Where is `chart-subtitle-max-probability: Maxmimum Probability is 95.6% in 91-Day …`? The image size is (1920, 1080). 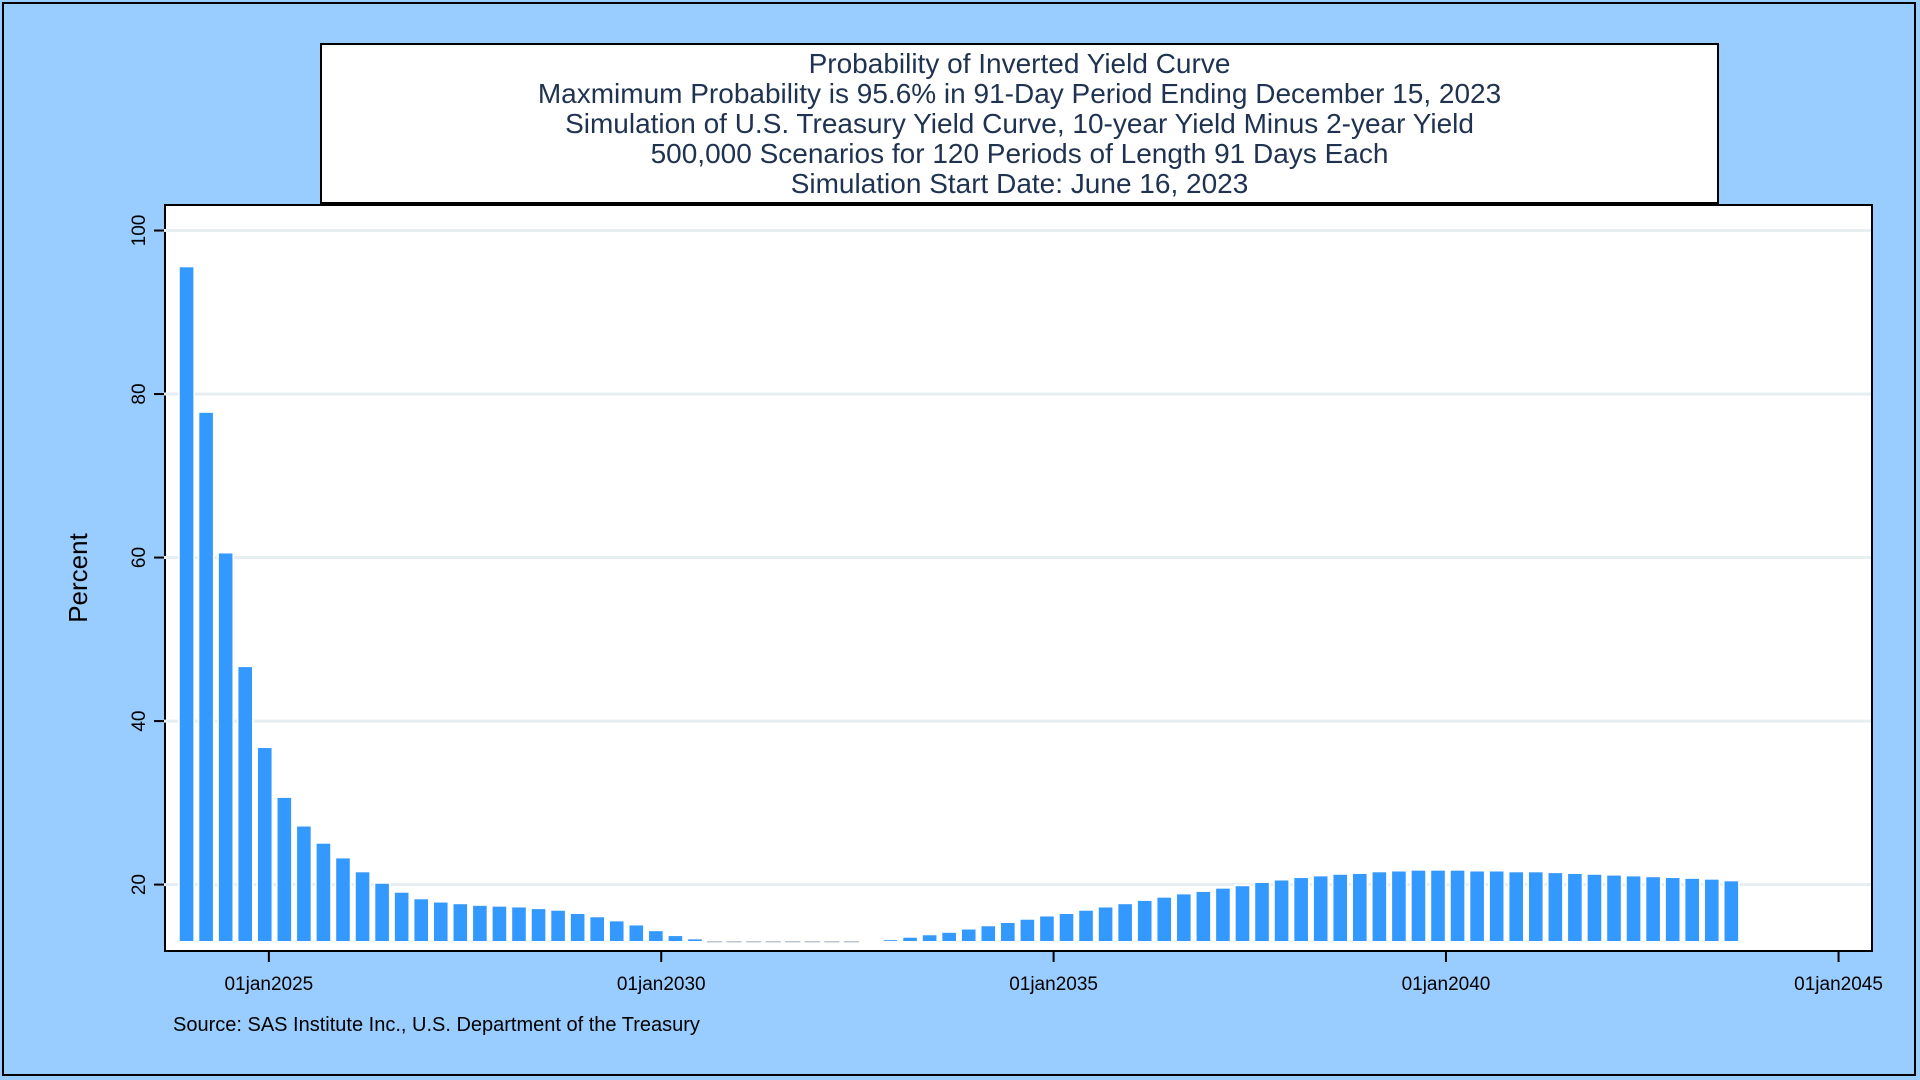 chart-subtitle-max-probability: Maxmimum Probability is 95.6% in 91-Day … is located at coordinates (1019, 93).